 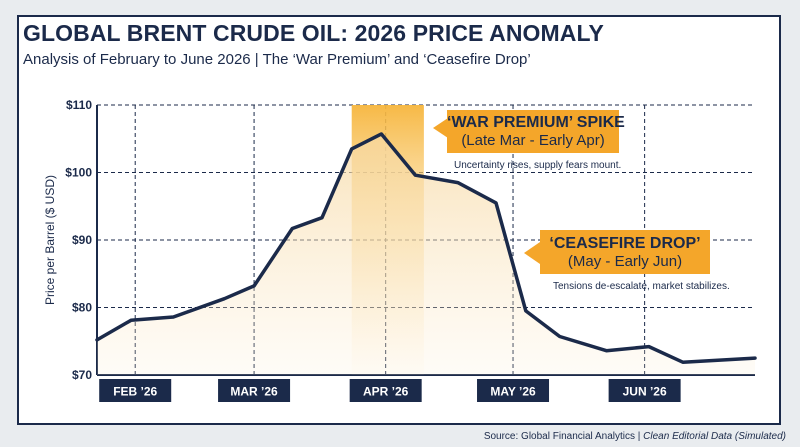 What do you see at coordinates (625, 261) in the screenshot?
I see `ceasefire-callout-range: (May - Early Jun)` at bounding box center [625, 261].